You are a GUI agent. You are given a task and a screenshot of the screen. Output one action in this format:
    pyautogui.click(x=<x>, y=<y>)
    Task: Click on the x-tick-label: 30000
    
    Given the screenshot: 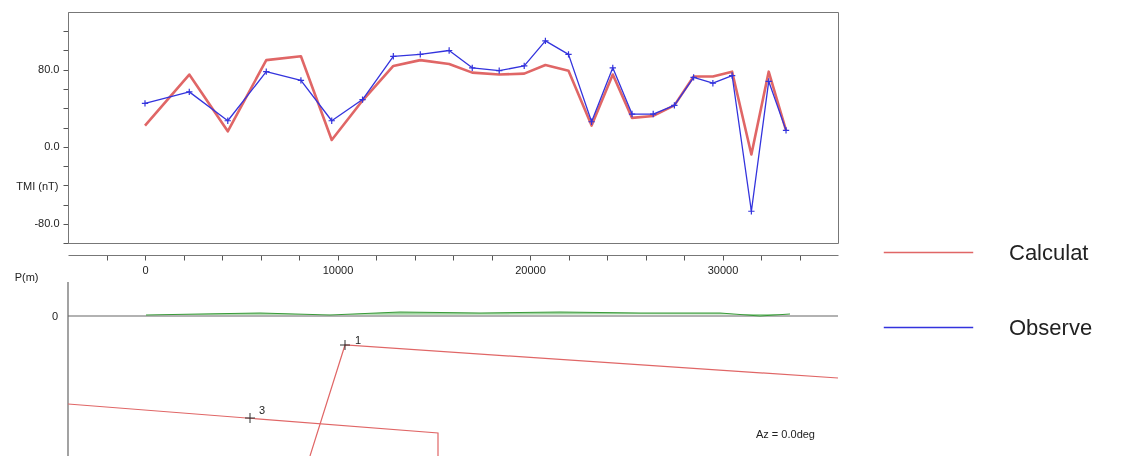 What is the action you would take?
    pyautogui.click(x=723, y=269)
    